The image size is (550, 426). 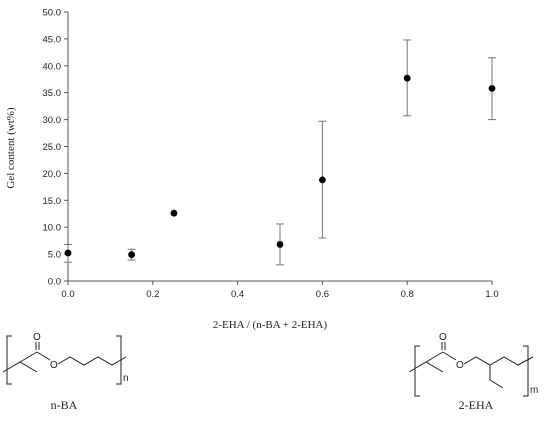 What do you see at coordinates (407, 294) in the screenshot?
I see `x-tick-label: 0.8` at bounding box center [407, 294].